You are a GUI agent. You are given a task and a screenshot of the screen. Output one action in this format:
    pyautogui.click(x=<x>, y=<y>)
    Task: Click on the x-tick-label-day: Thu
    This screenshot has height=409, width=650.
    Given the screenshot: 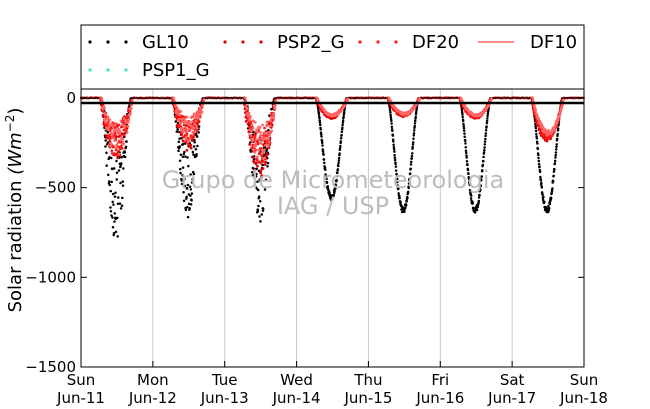 What is the action you would take?
    pyautogui.click(x=367, y=380)
    